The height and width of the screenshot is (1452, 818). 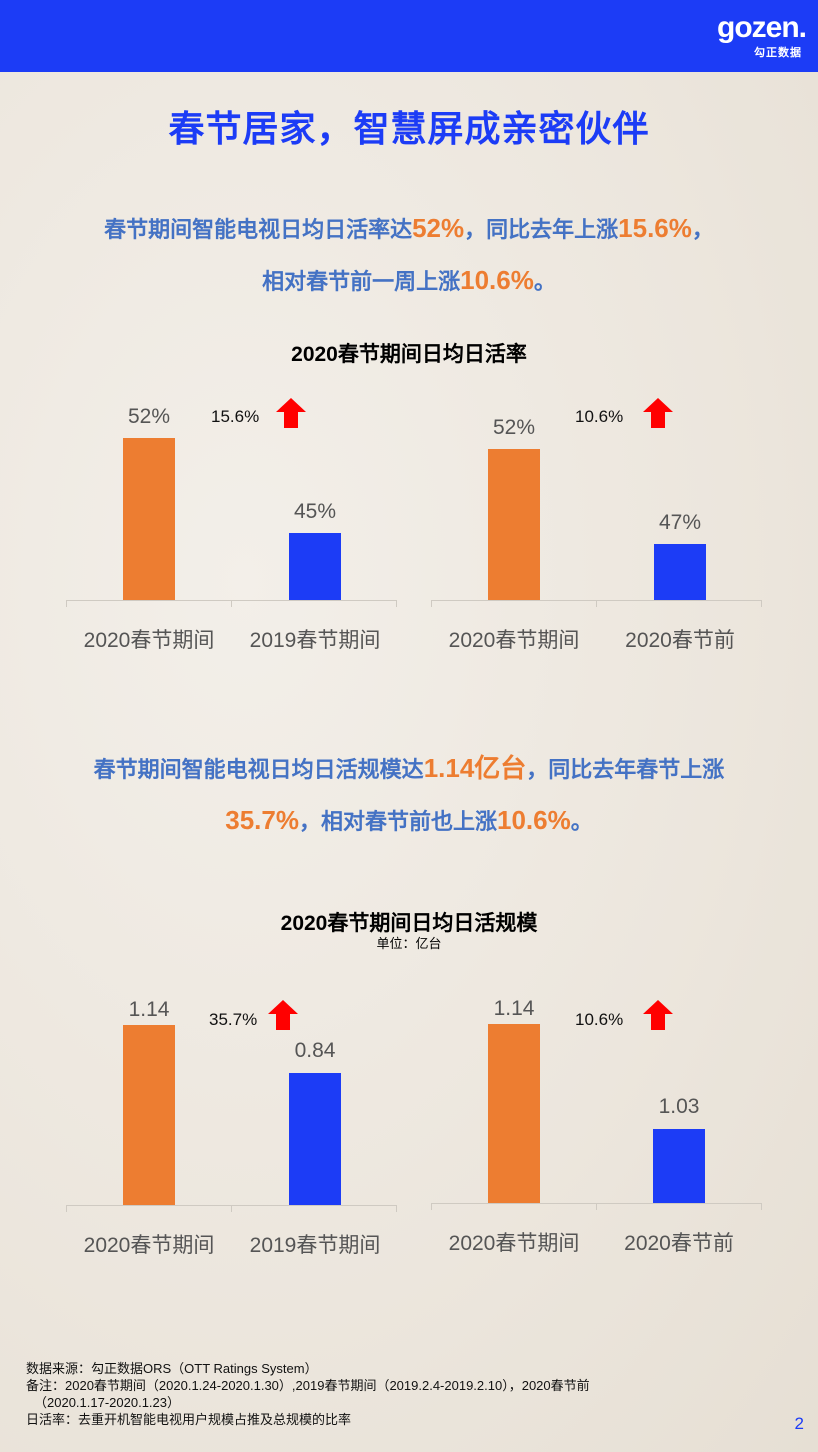 What do you see at coordinates (172, 1368) in the screenshot?
I see `data-source: 数据来源：勾正数据ORS（OTT Ratings System）` at bounding box center [172, 1368].